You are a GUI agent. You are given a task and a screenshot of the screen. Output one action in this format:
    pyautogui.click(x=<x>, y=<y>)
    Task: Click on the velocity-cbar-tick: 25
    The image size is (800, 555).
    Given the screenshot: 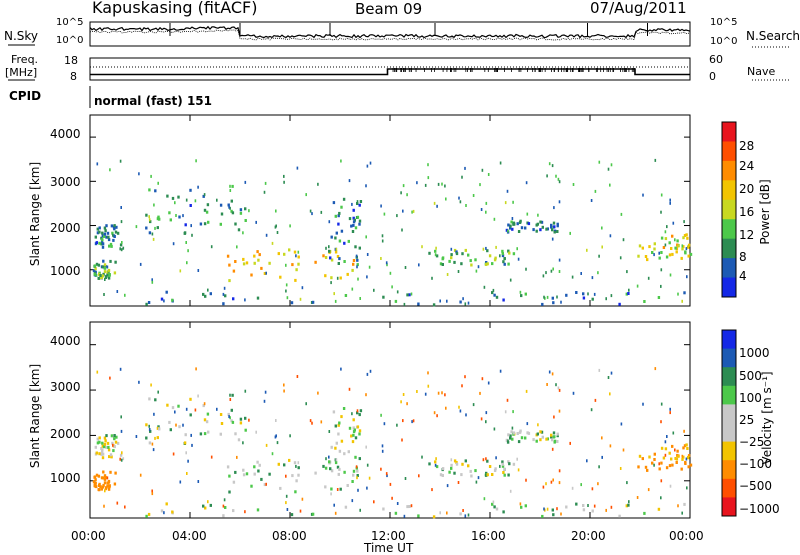 What is the action you would take?
    pyautogui.click(x=747, y=420)
    